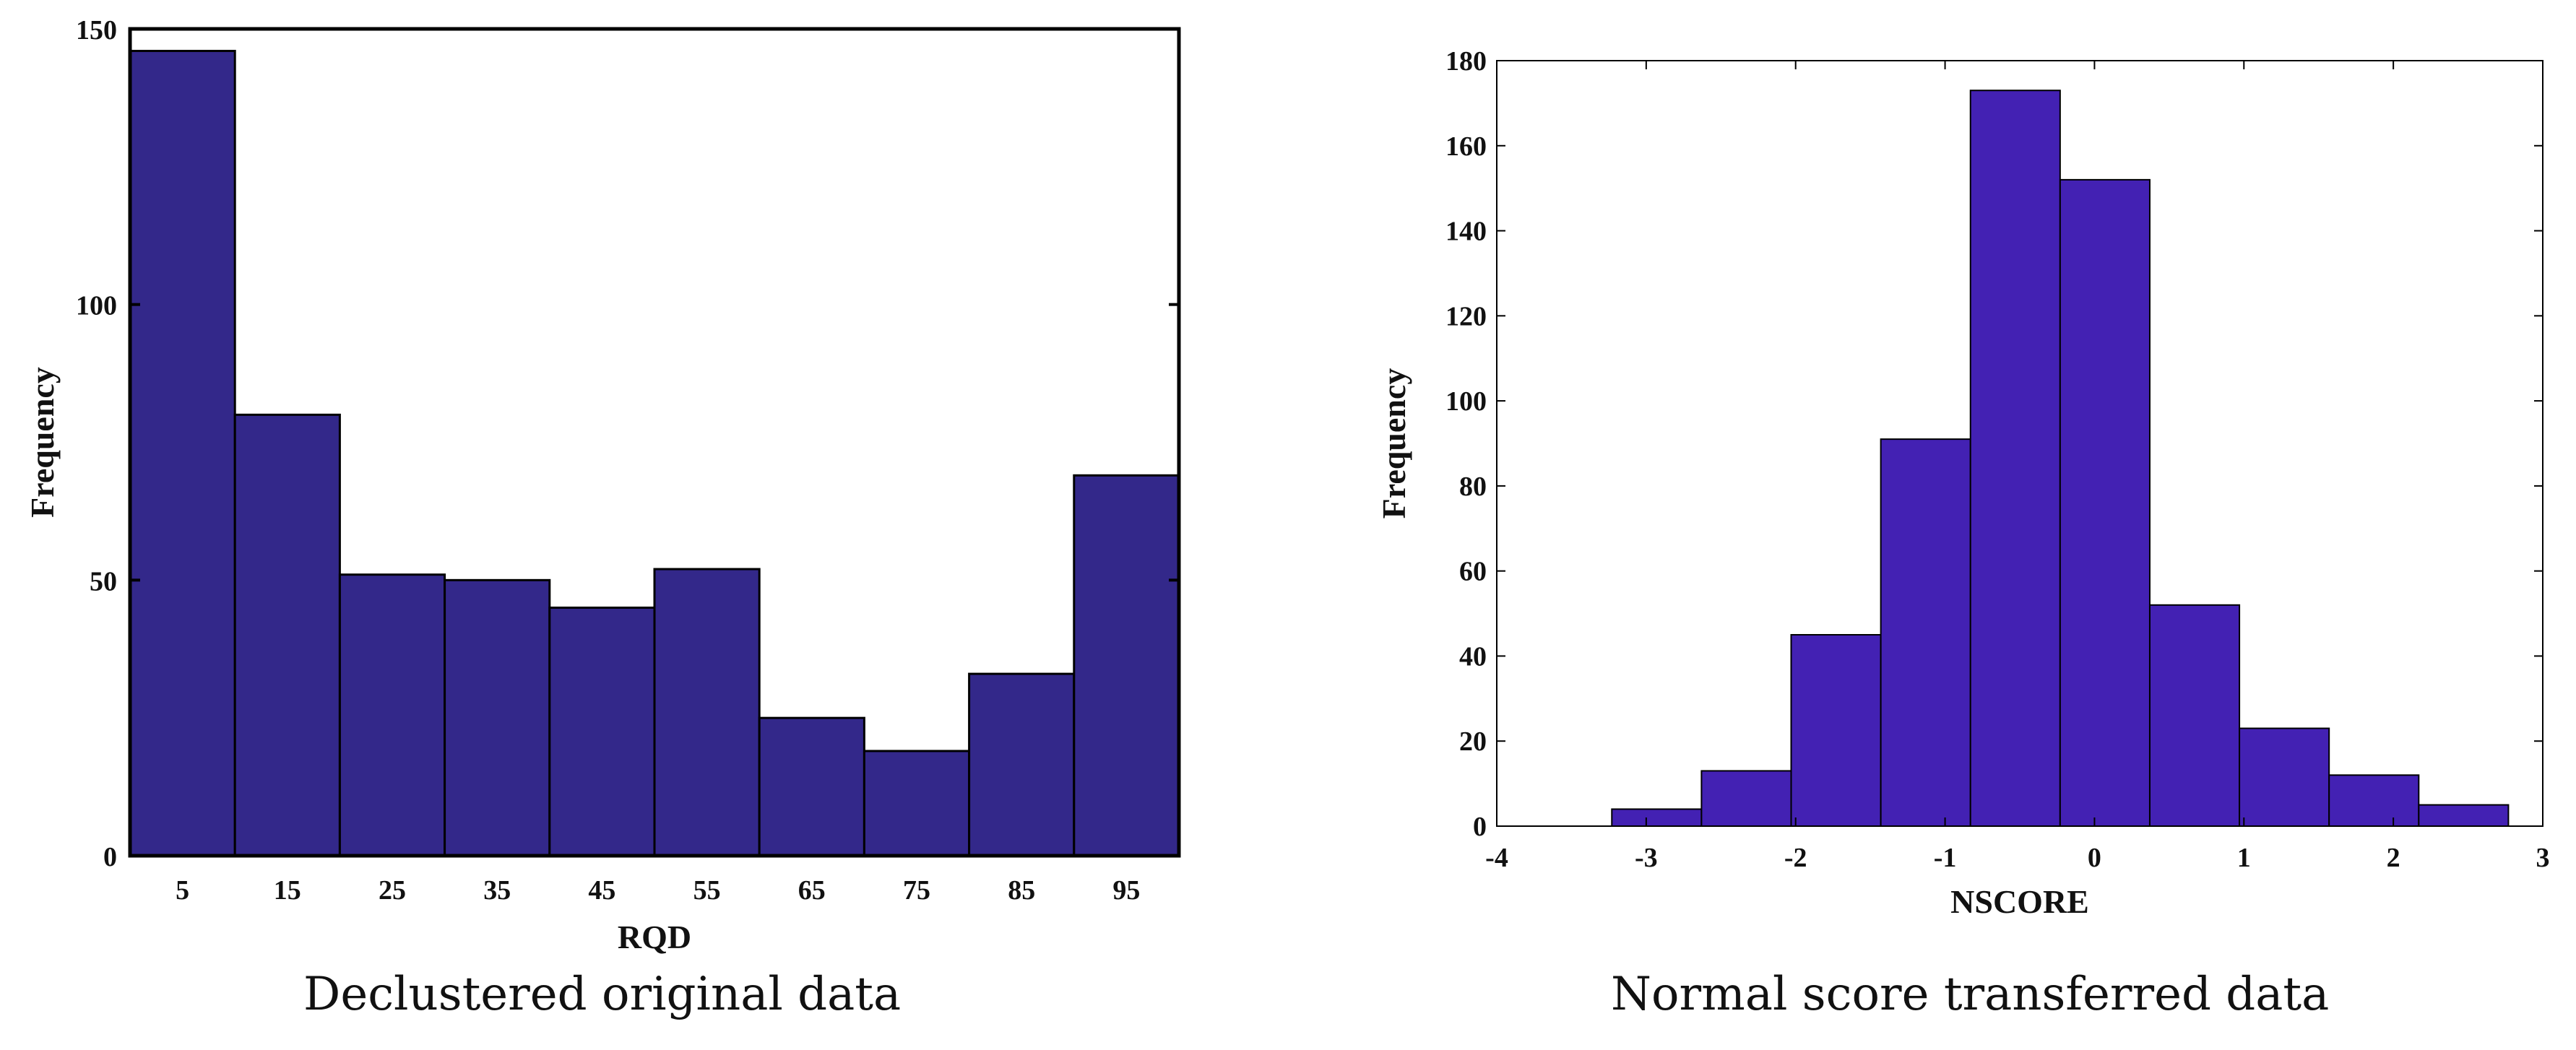 This screenshot has width=2576, height=1050. I want to click on x-tick-label: 5, so click(182, 890).